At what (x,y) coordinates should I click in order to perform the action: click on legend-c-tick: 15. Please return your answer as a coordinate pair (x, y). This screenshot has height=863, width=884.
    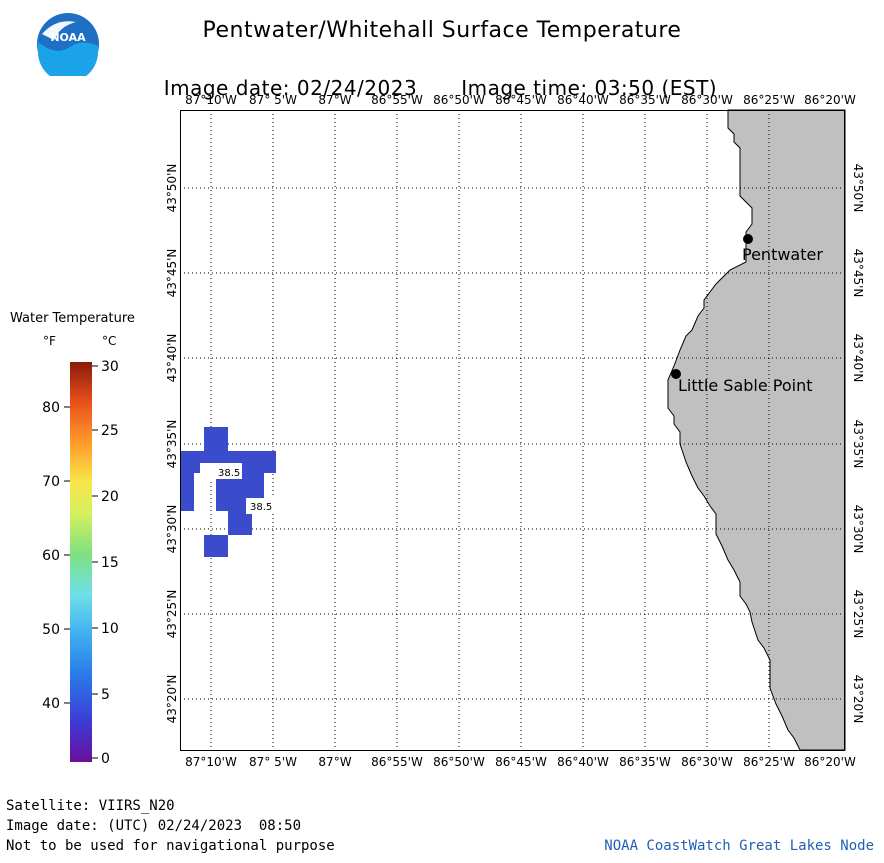
    Looking at the image, I should click on (110, 563).